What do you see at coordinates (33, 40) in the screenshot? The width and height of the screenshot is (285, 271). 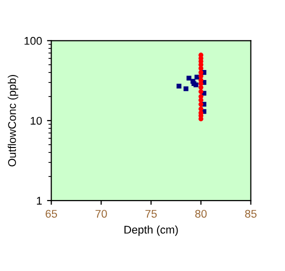 I see `y-tick-label: 100` at bounding box center [33, 40].